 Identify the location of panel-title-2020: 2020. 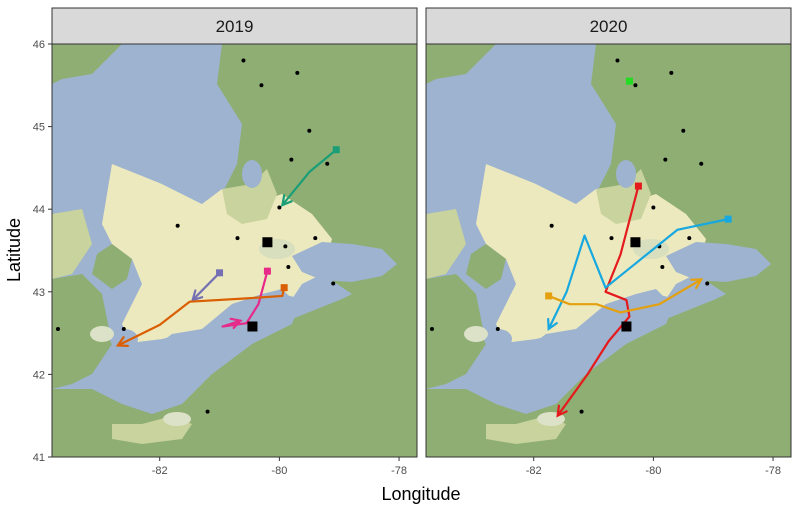
(609, 26).